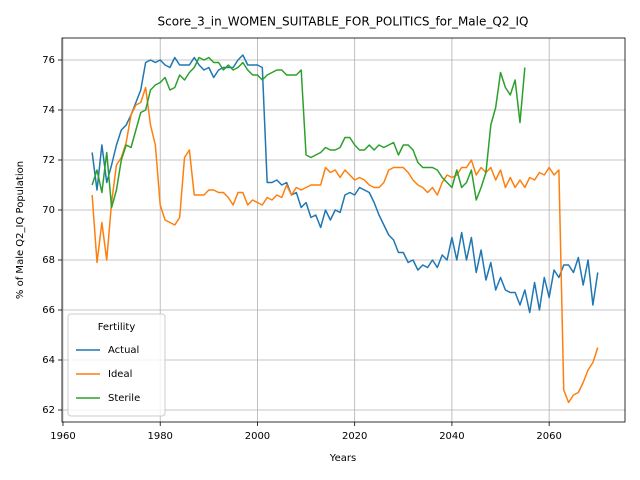 Image resolution: width=640 pixels, height=480 pixels. I want to click on legend-label: Ideal, so click(120, 374).